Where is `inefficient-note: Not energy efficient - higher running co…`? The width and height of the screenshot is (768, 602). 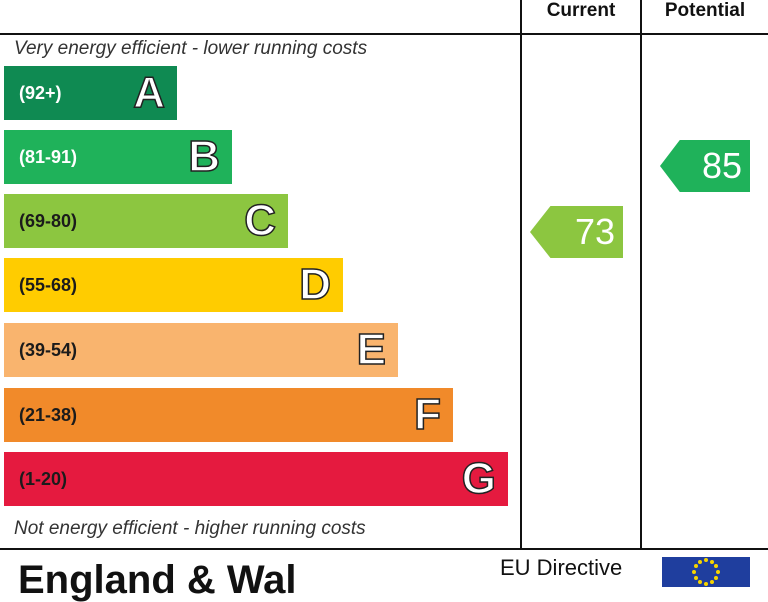
inefficient-note: Not energy efficient - higher running co… is located at coordinates (190, 528).